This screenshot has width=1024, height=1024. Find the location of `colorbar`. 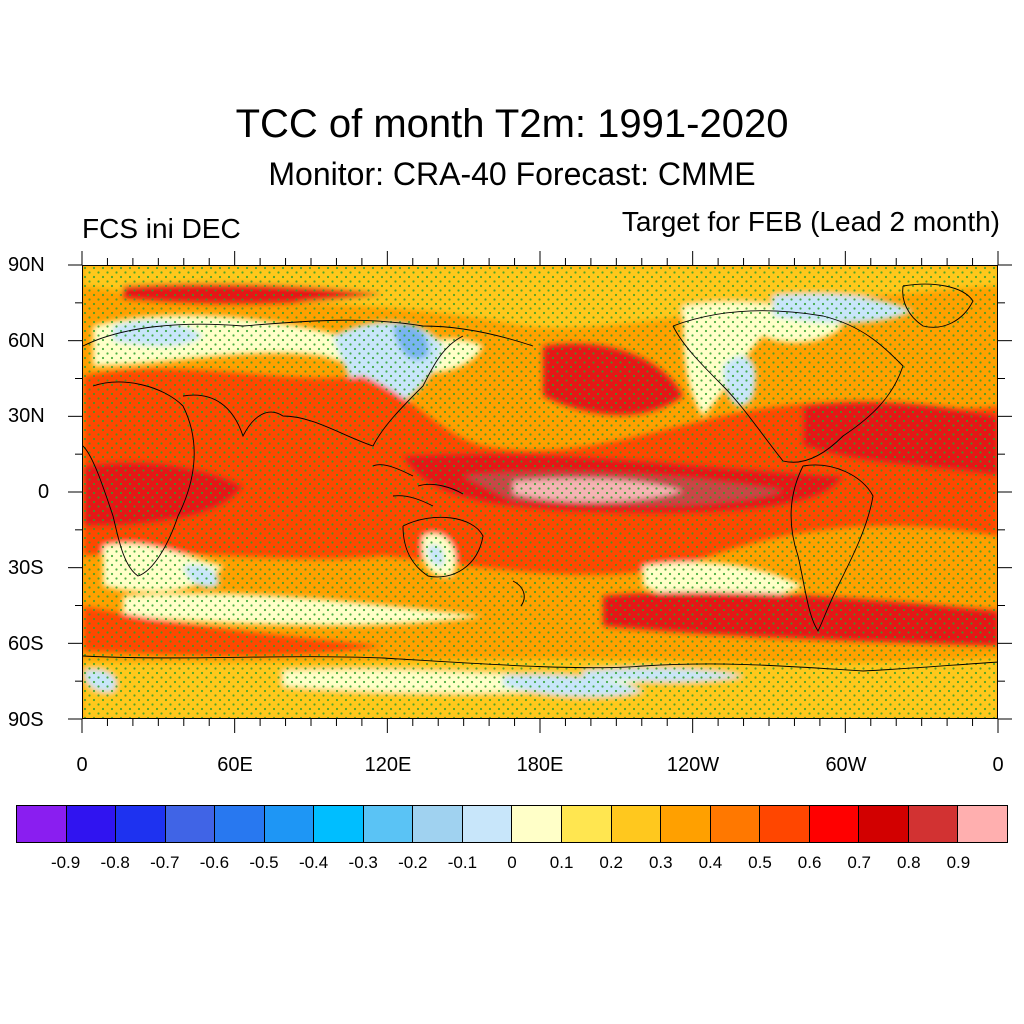

colorbar is located at coordinates (512, 824).